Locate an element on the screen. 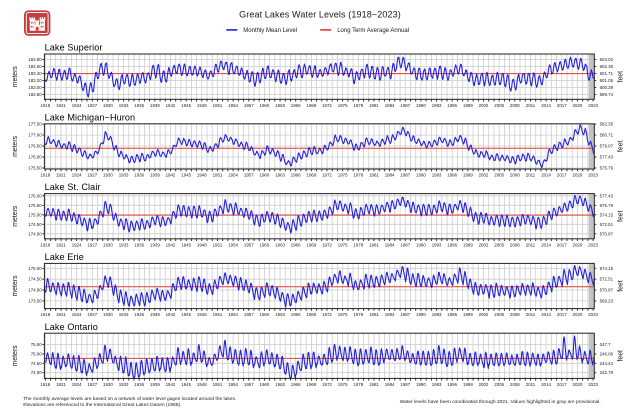 The width and height of the screenshot is (640, 415). svg-text: 1954 is located at coordinates (233, 384).